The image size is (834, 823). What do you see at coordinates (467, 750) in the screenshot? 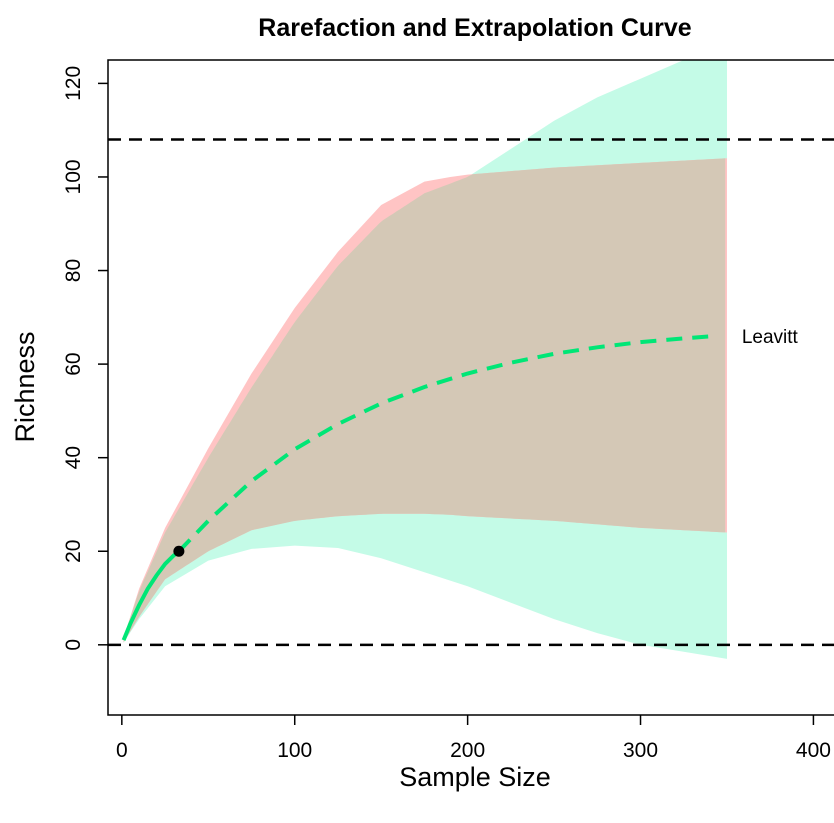
I see `x-tick-label: 200` at bounding box center [467, 750].